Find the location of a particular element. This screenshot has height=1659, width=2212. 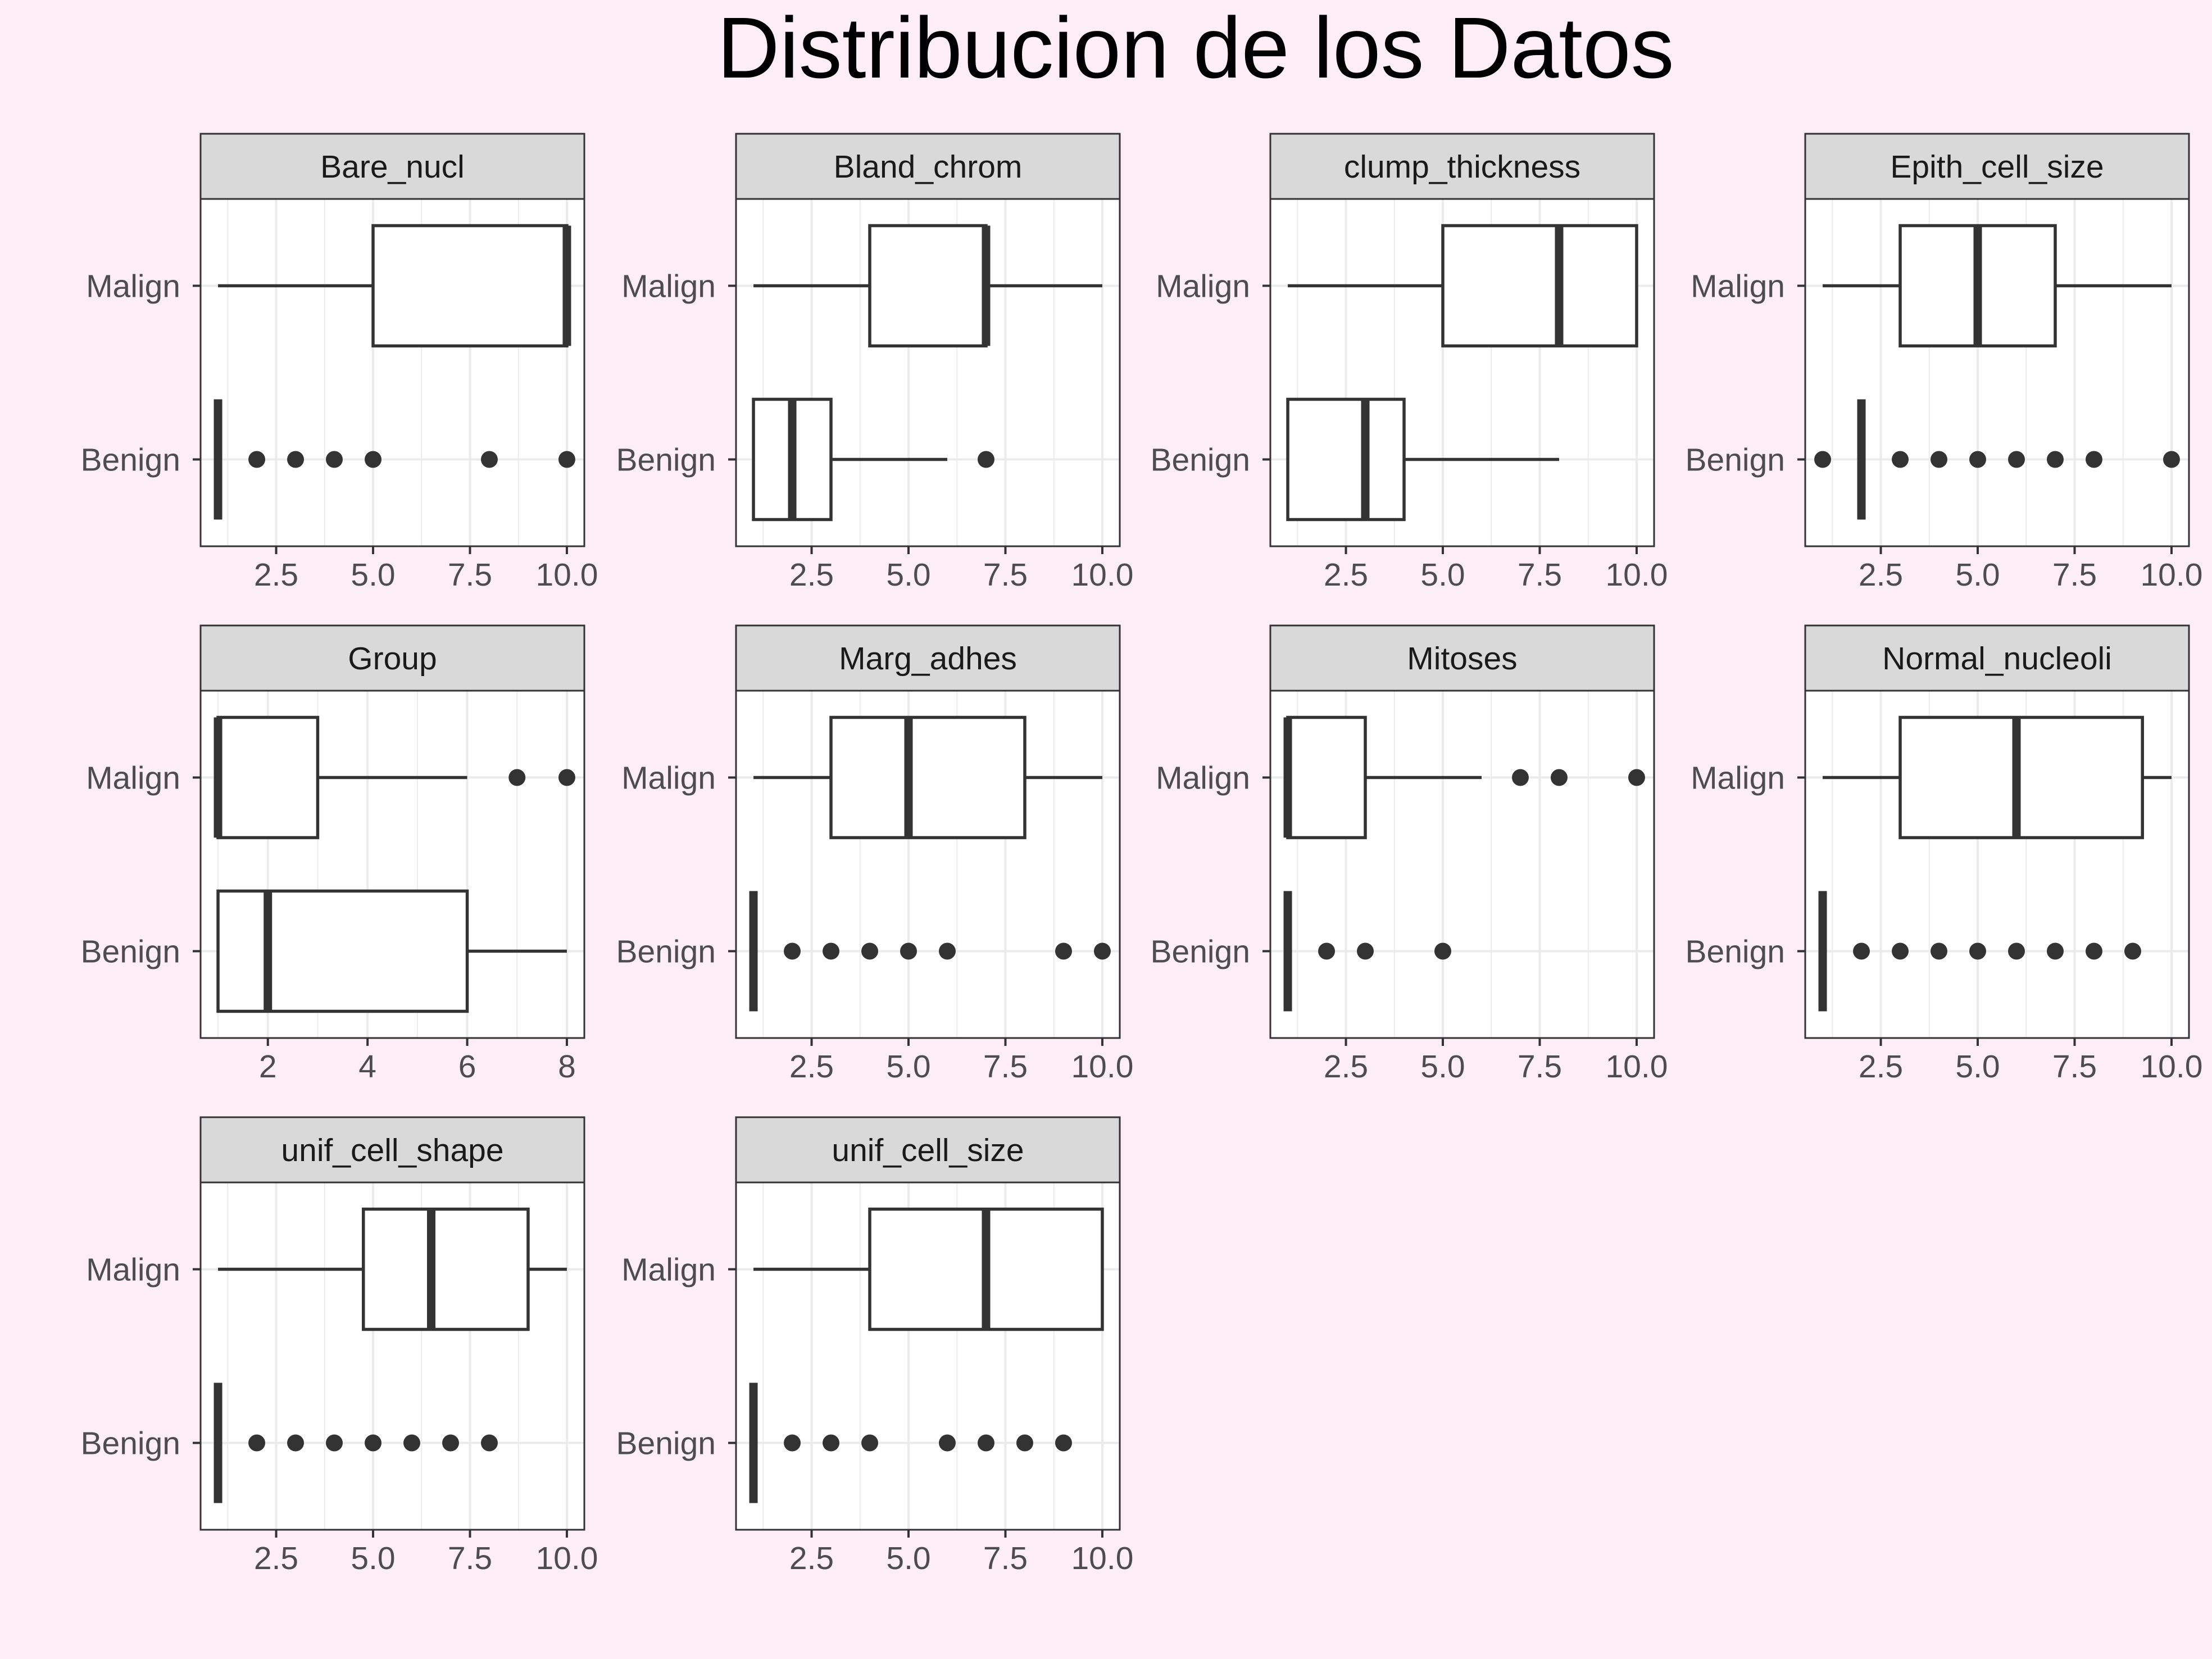

facet-strip-label: Normal_nucleoli is located at coordinates (1997, 659).